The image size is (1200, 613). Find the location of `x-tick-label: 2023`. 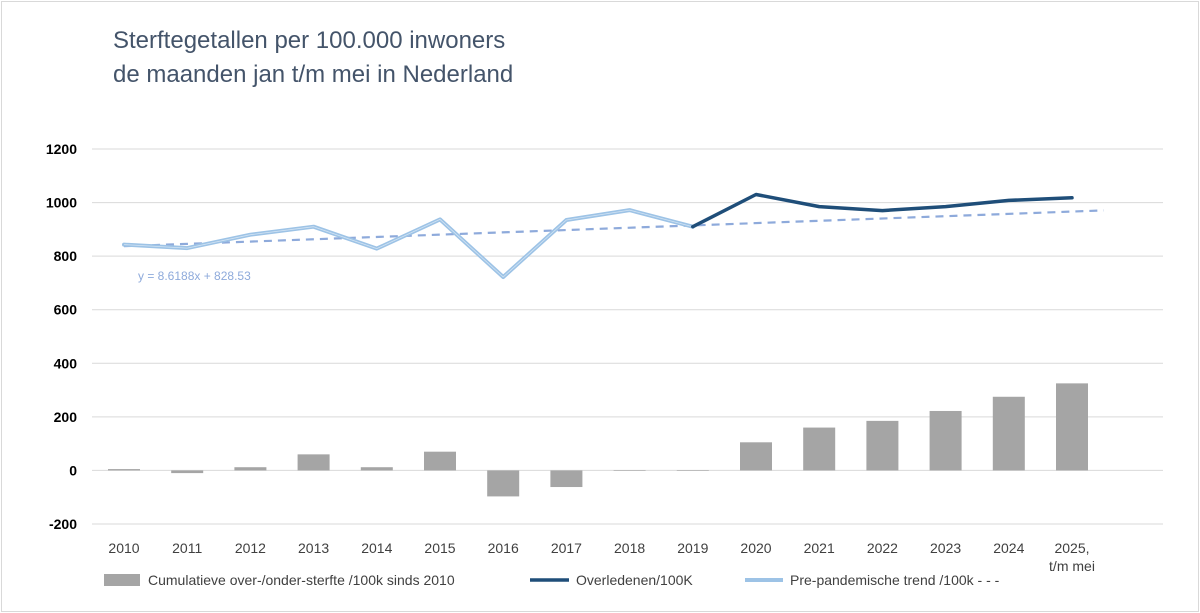

x-tick-label: 2023 is located at coordinates (945, 548).